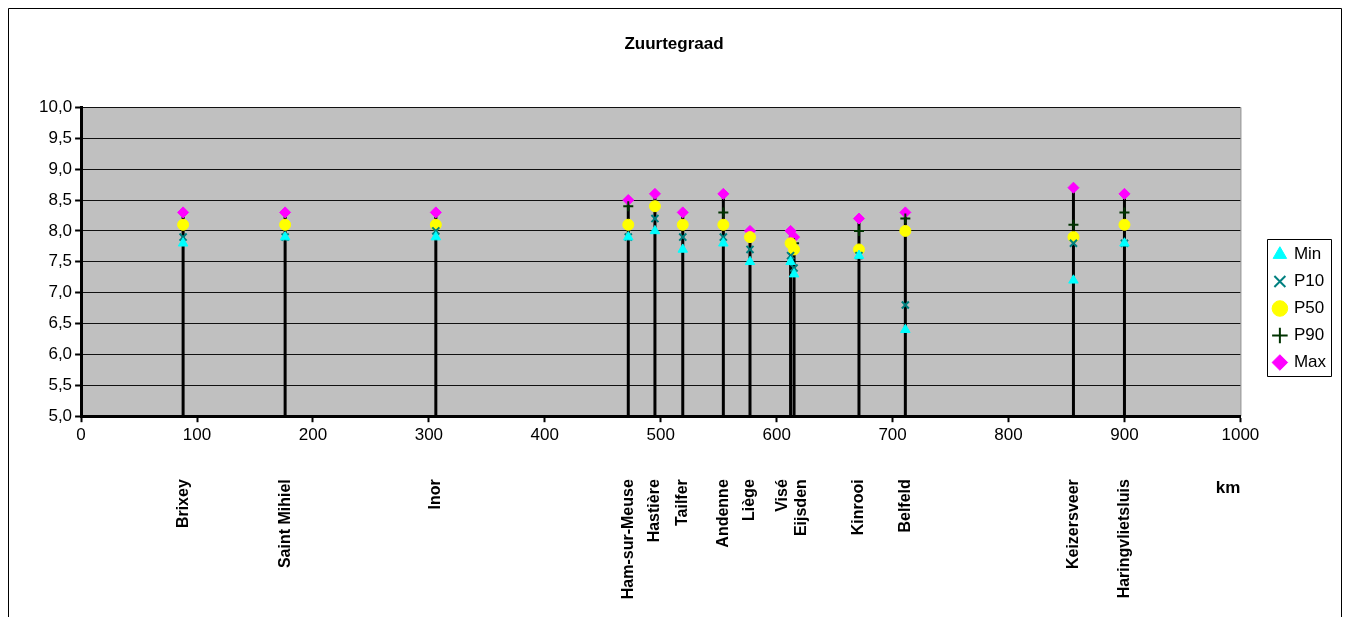  What do you see at coordinates (1309, 281) in the screenshot?
I see `legend-label: P10` at bounding box center [1309, 281].